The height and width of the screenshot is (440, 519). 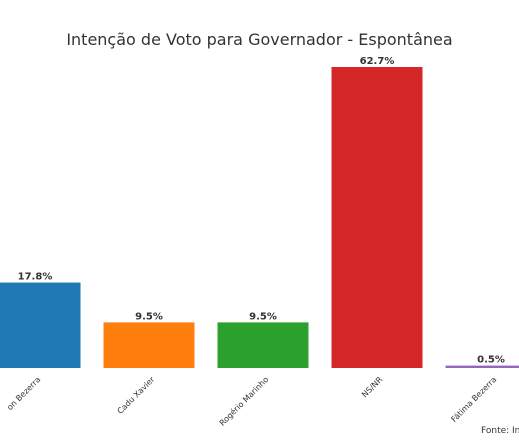 What do you see at coordinates (263, 316) in the screenshot?
I see `value-label-2: 9.5%` at bounding box center [263, 316].